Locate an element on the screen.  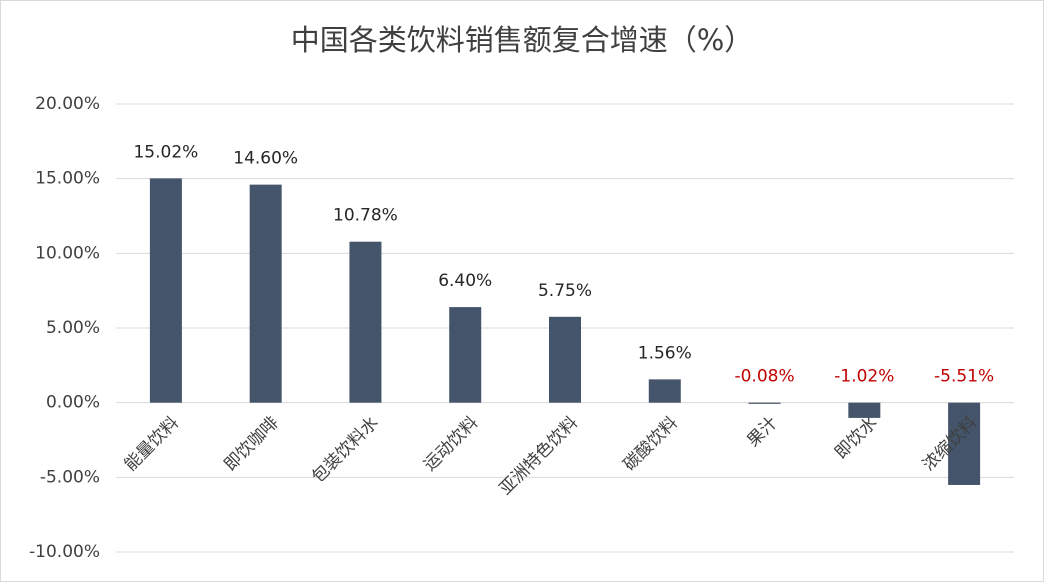
value-label: 10.78% is located at coordinates (365, 216).